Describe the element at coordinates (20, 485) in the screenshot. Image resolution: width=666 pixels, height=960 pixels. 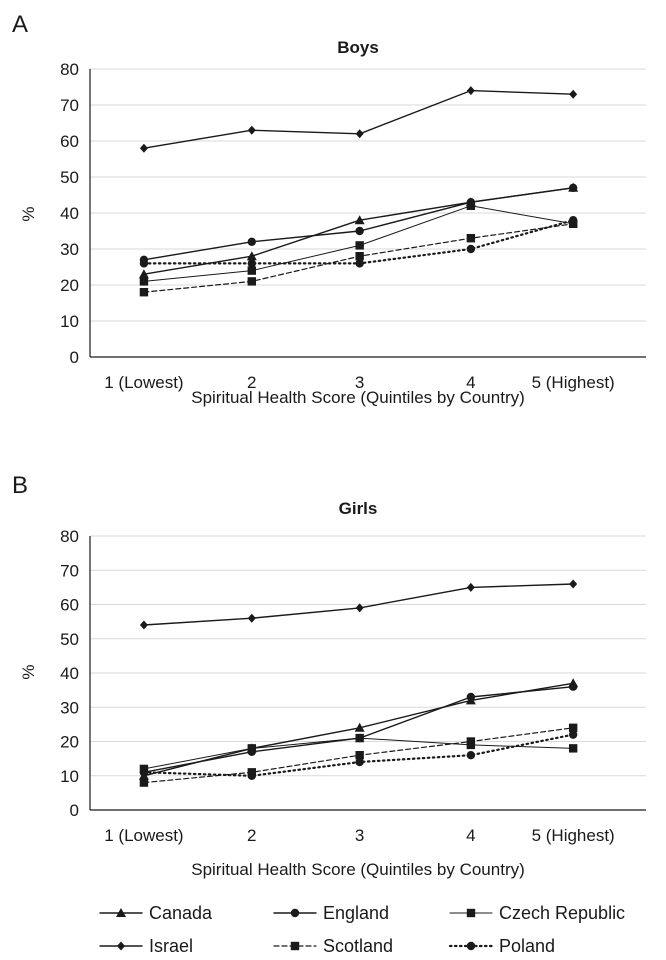
I see `panel-letter-b: B` at that location.